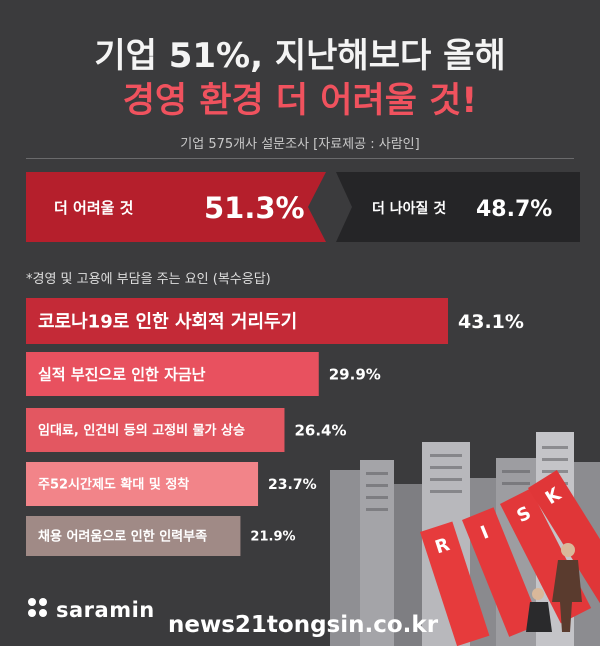  Describe the element at coordinates (148, 279) in the screenshot. I see `factors-chart-title: *경영 및 고용에 부담을 주는 요인 (복수응답)` at that location.